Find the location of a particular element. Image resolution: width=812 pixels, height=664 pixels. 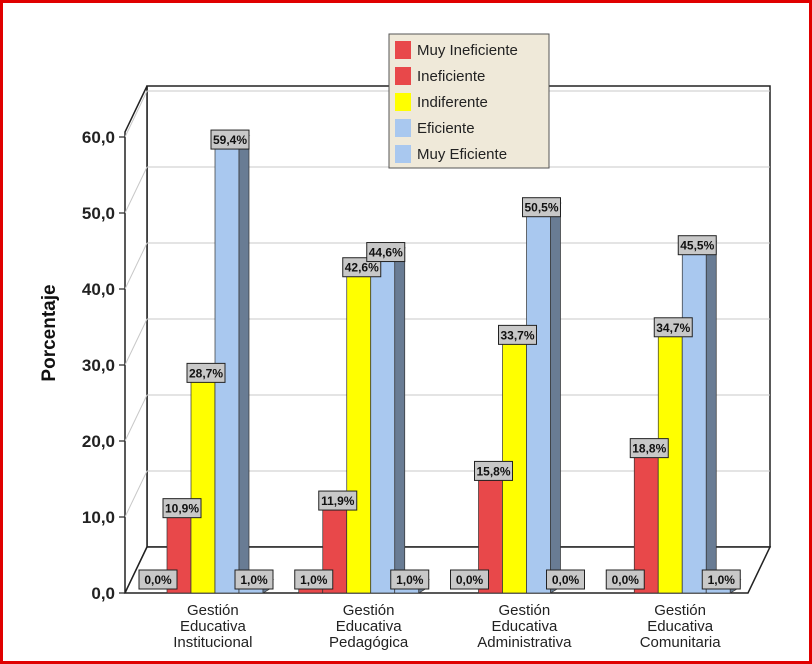

data-label: 42,6% is located at coordinates (362, 268).